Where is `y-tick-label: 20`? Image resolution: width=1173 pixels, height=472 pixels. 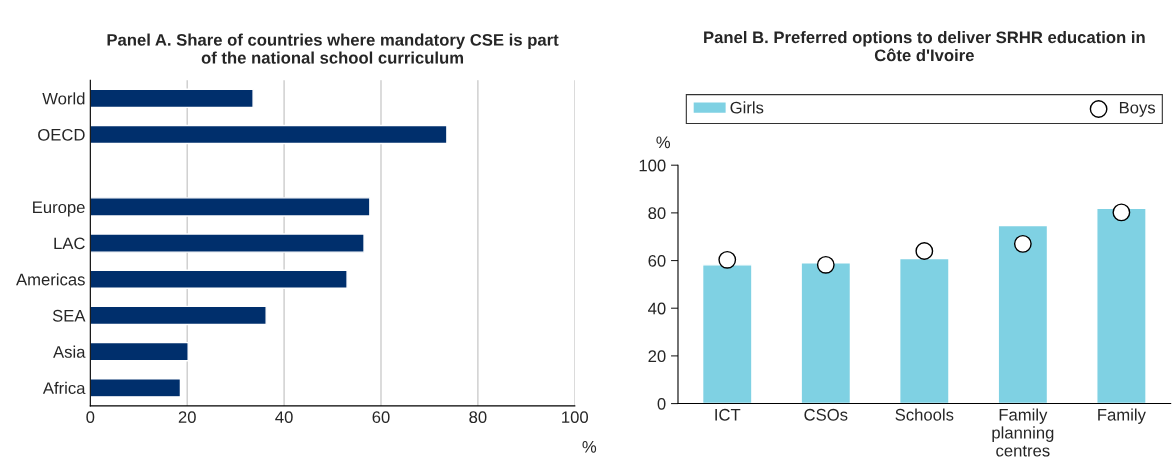 y-tick-label: 20 is located at coordinates (657, 356).